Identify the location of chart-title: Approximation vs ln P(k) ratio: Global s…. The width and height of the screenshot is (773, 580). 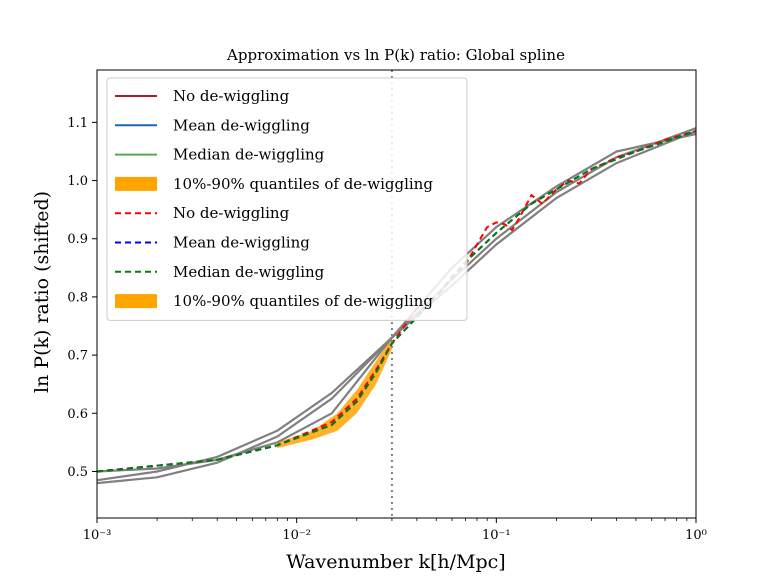
(395, 55).